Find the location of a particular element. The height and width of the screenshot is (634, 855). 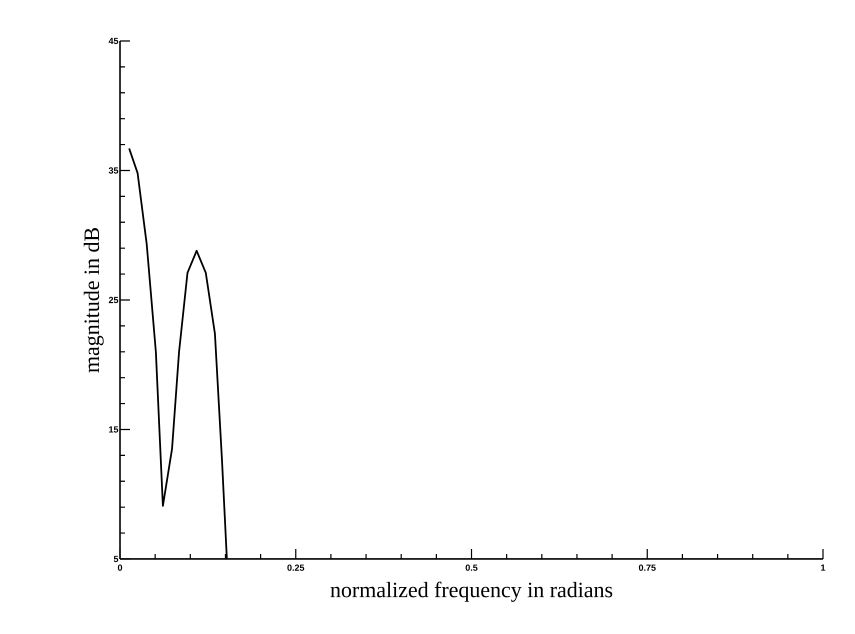

x-tick-label: 0.75 is located at coordinates (647, 567).